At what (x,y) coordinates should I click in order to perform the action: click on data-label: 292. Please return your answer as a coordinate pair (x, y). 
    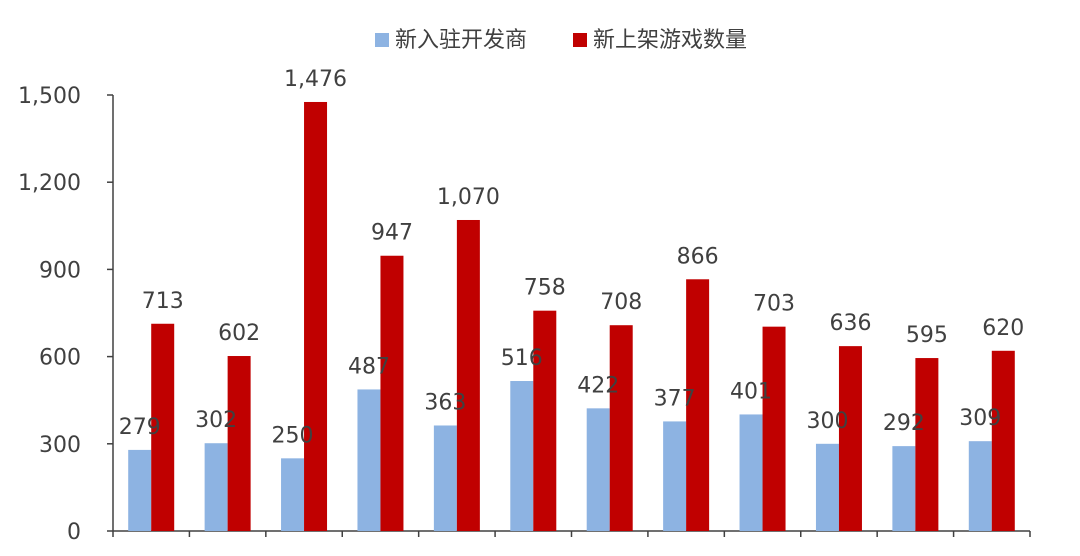
    Looking at the image, I should click on (904, 423).